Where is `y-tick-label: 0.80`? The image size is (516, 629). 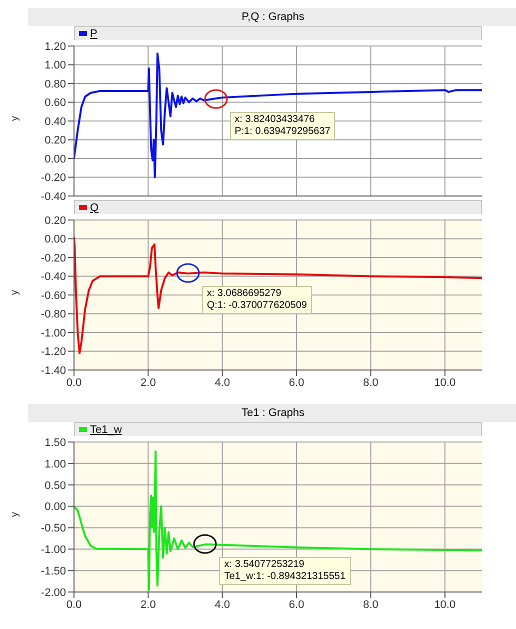
y-tick-label: 0.80 is located at coordinates (55, 84).